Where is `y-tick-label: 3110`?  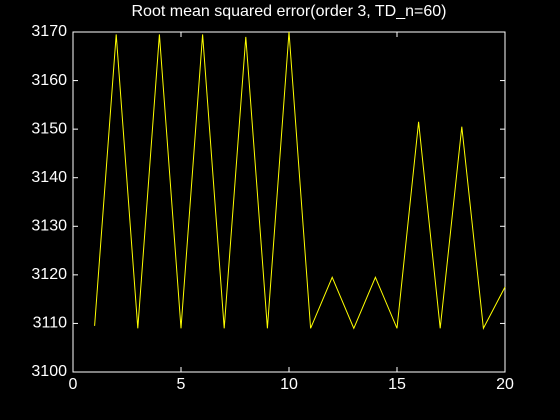 y-tick-label: 3110 is located at coordinates (50, 323).